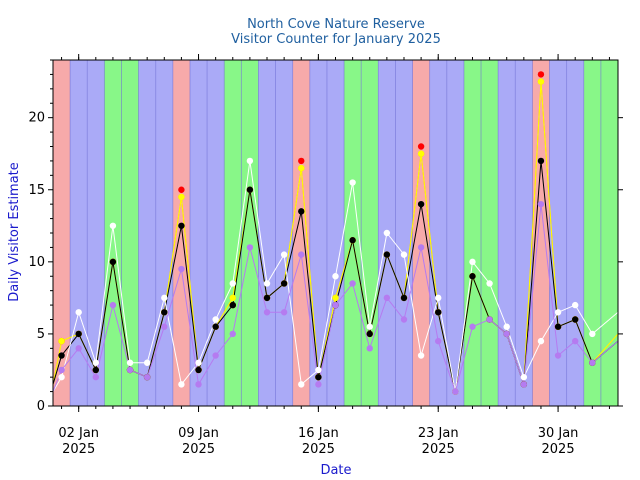 This screenshot has height=480, width=640. Describe the element at coordinates (198, 433) in the screenshot. I see `x-tick-label: 09 Jan` at that location.